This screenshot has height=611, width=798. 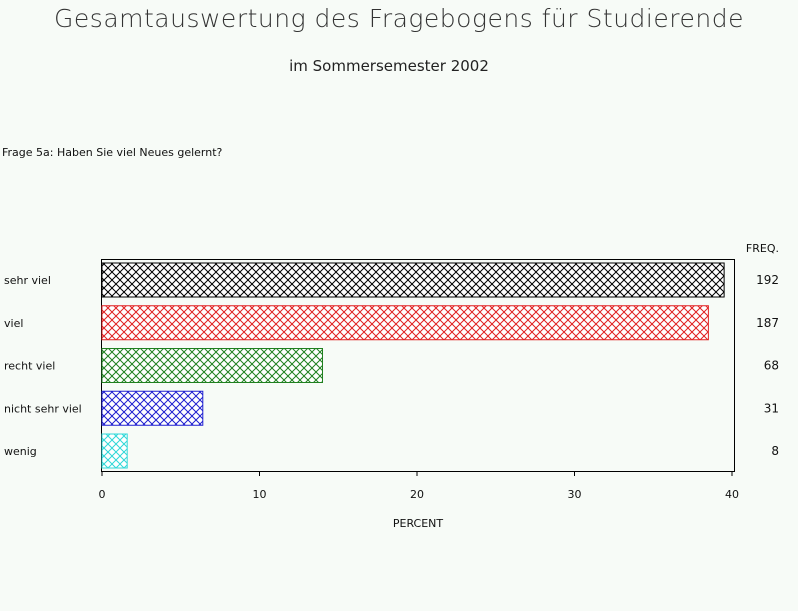 I want to click on x-tick-label-10: 10, so click(x=260, y=494).